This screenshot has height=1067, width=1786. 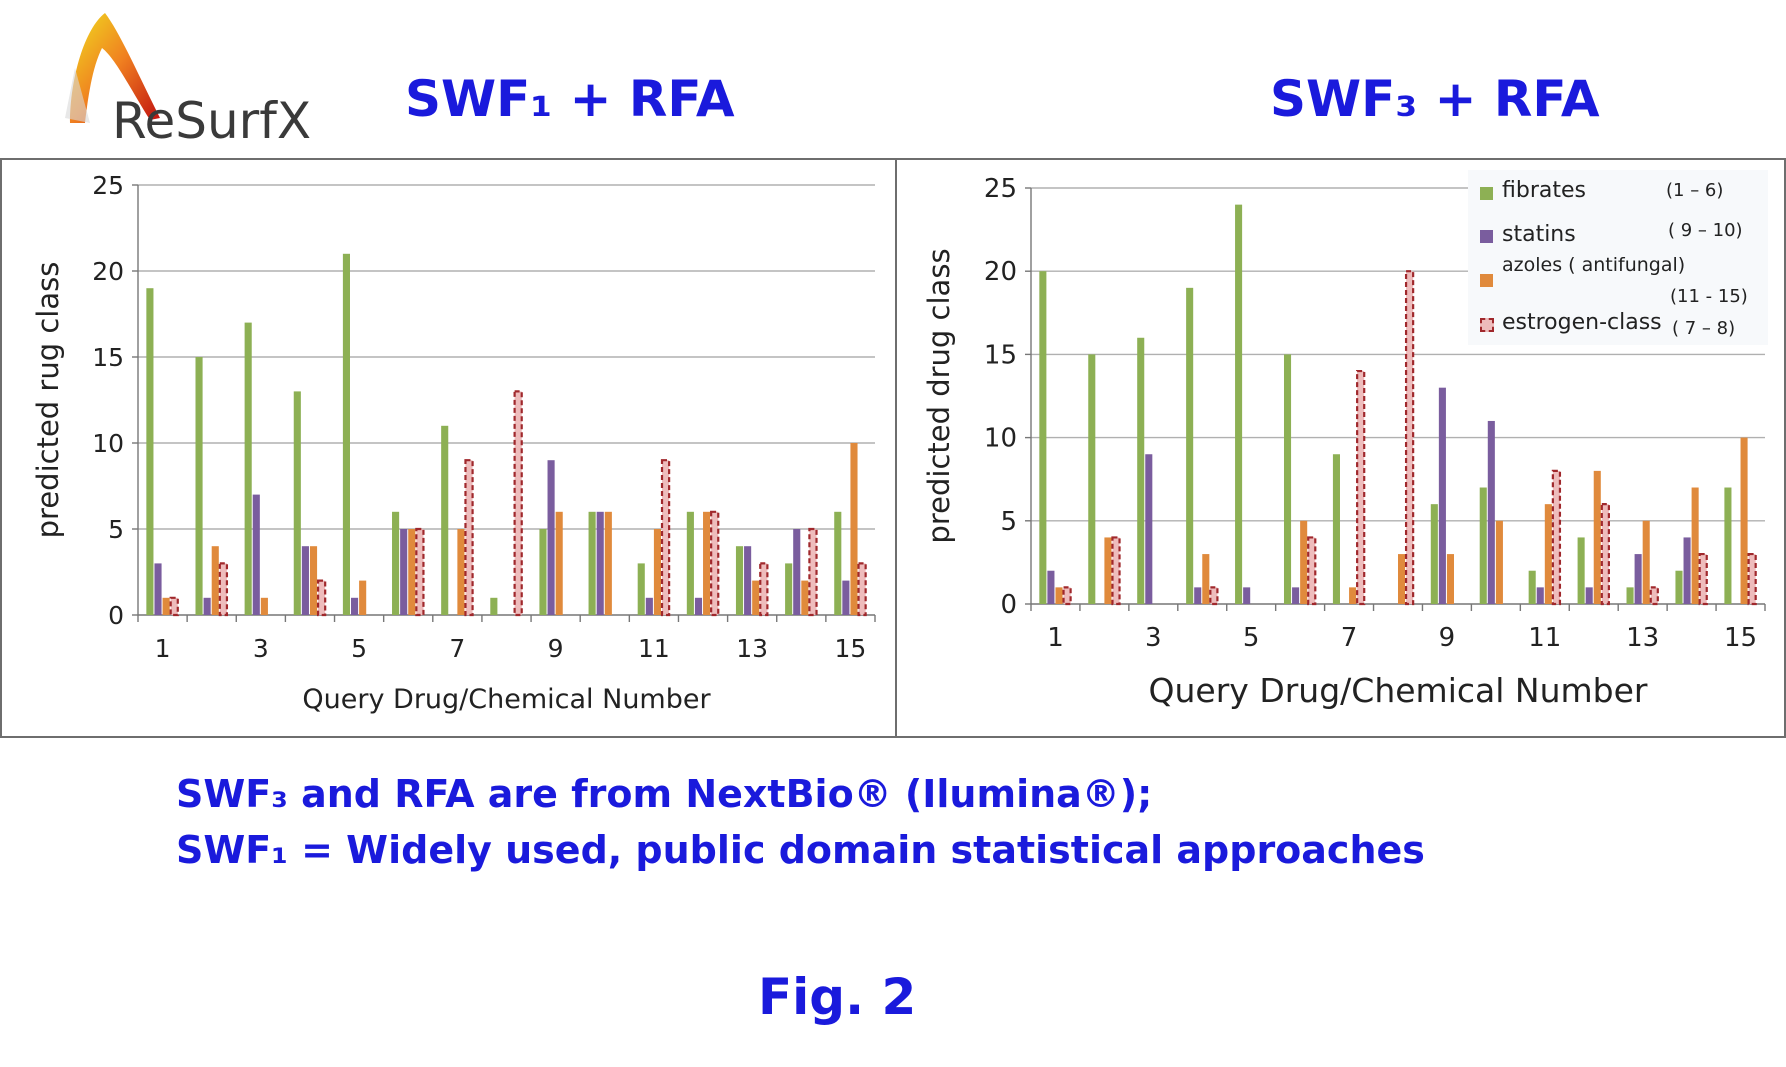 I want to click on right-y-tick-label: 25, so click(x=1000, y=189).